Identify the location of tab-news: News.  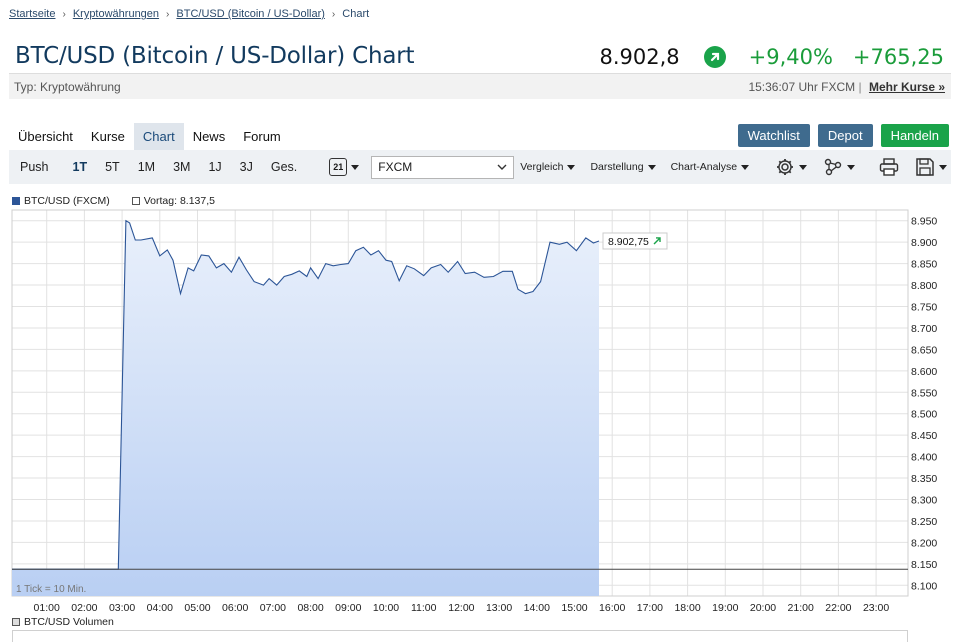
(209, 136).